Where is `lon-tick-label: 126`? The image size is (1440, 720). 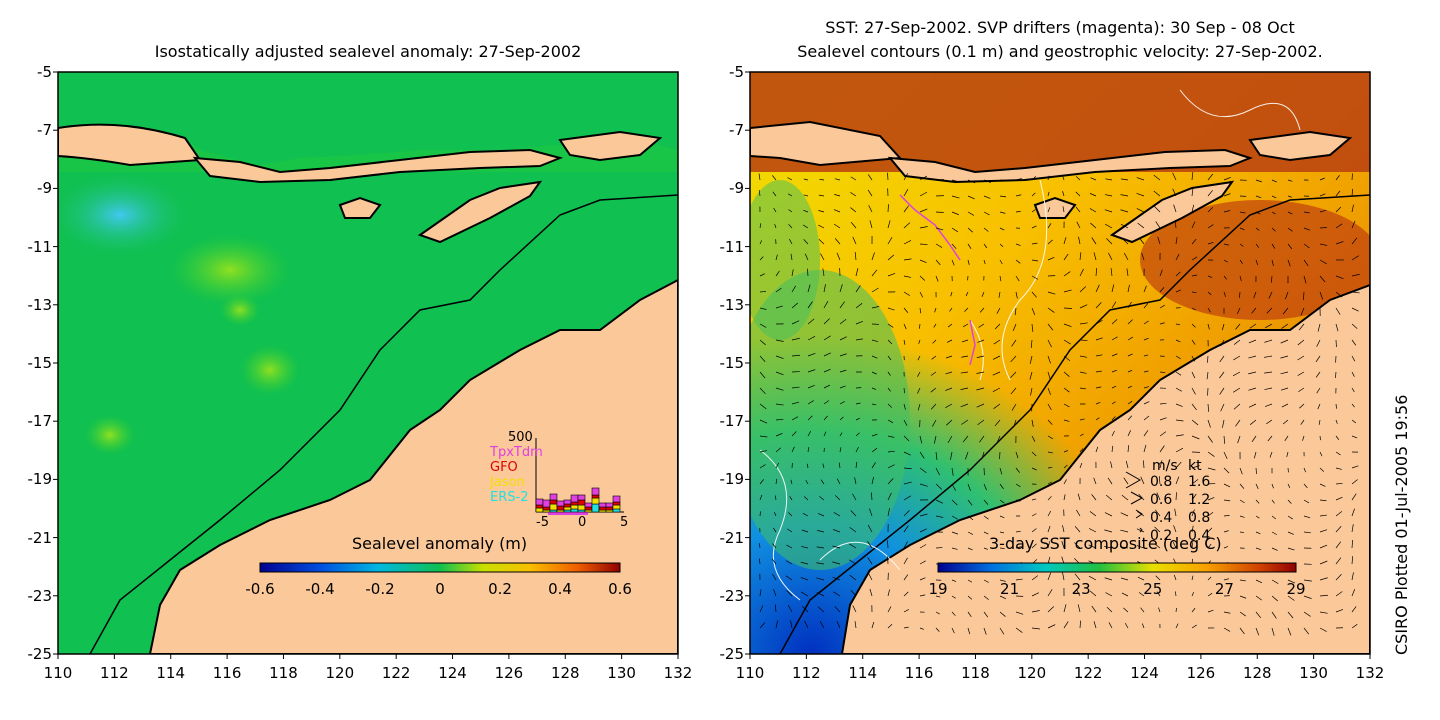 lon-tick-label: 126 is located at coordinates (1201, 673).